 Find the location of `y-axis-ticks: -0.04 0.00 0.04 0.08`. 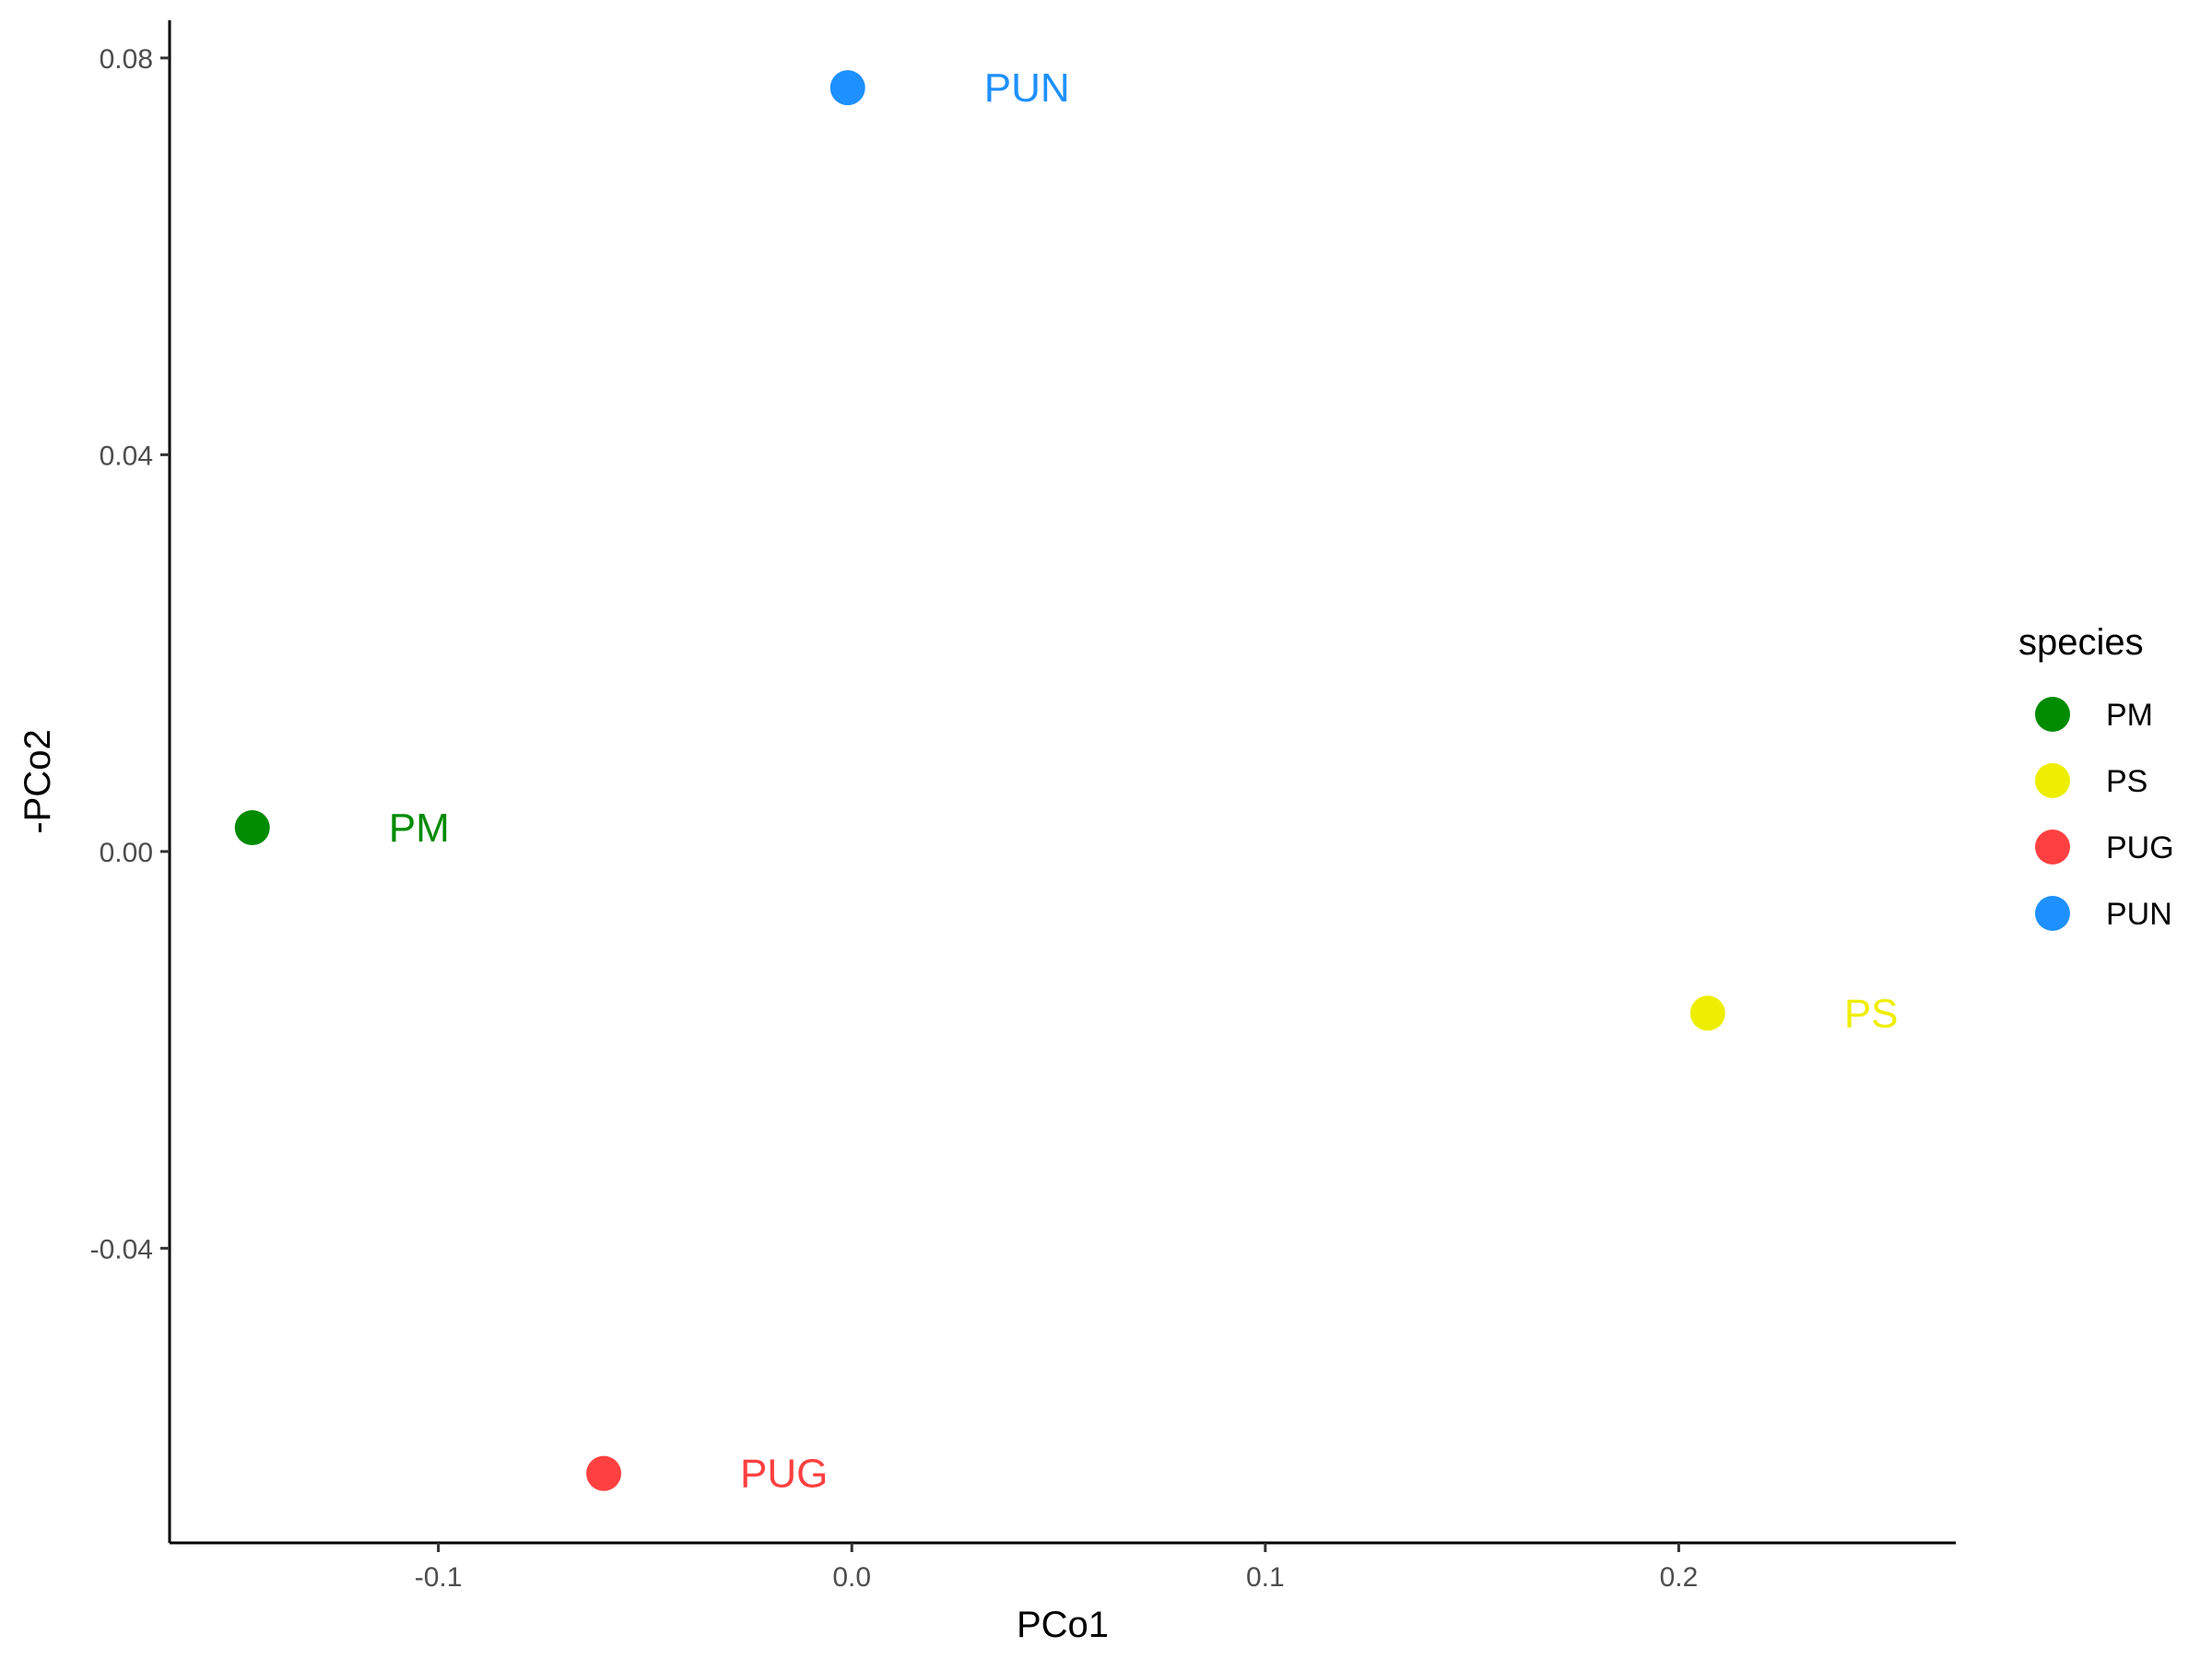

y-axis-ticks: -0.04 0.00 0.04 0.08 is located at coordinates (130, 654).